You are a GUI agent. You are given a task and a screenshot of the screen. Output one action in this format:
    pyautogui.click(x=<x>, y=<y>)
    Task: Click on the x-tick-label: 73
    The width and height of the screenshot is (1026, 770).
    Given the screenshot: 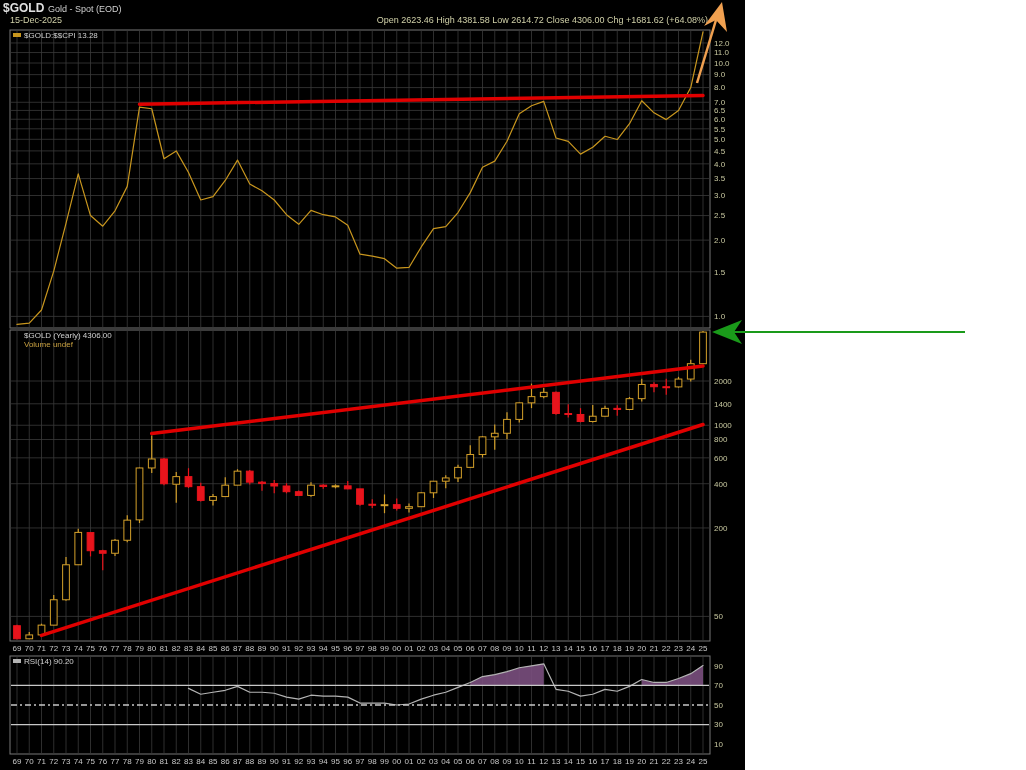 What is the action you would take?
    pyautogui.click(x=66, y=648)
    